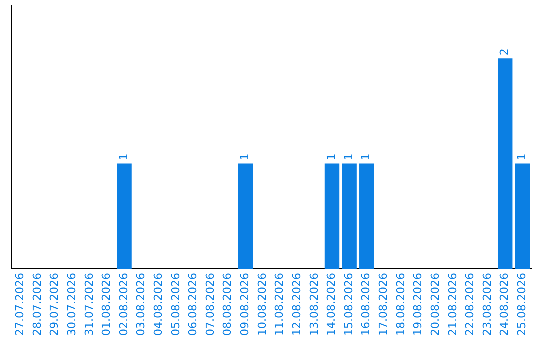 The width and height of the screenshot is (540, 340). What do you see at coordinates (279, 304) in the screenshot?
I see `x-tick-label: 11.08.2026` at bounding box center [279, 304].